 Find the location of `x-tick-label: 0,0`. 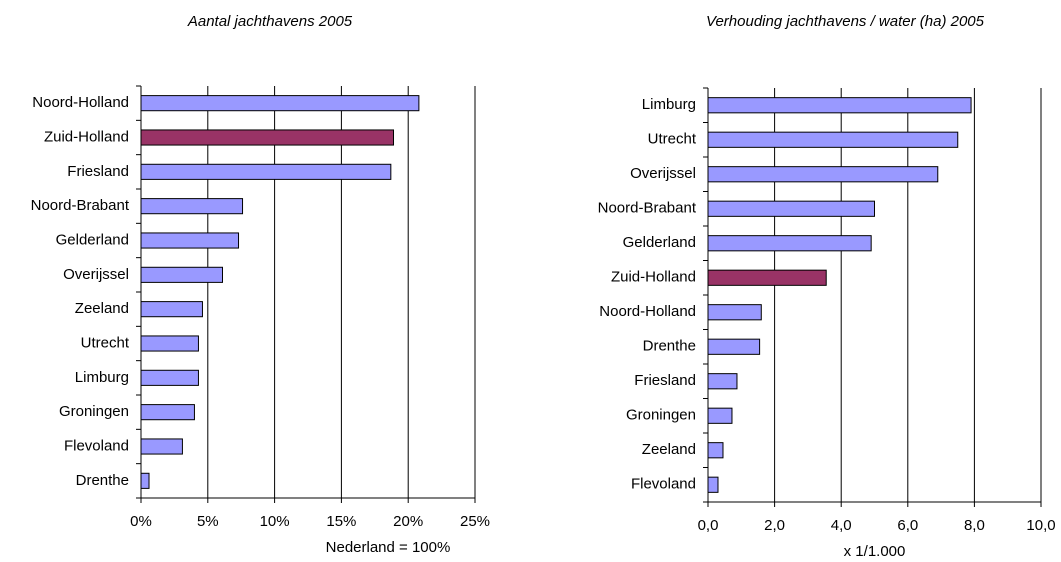

x-tick-label: 0,0 is located at coordinates (708, 525).